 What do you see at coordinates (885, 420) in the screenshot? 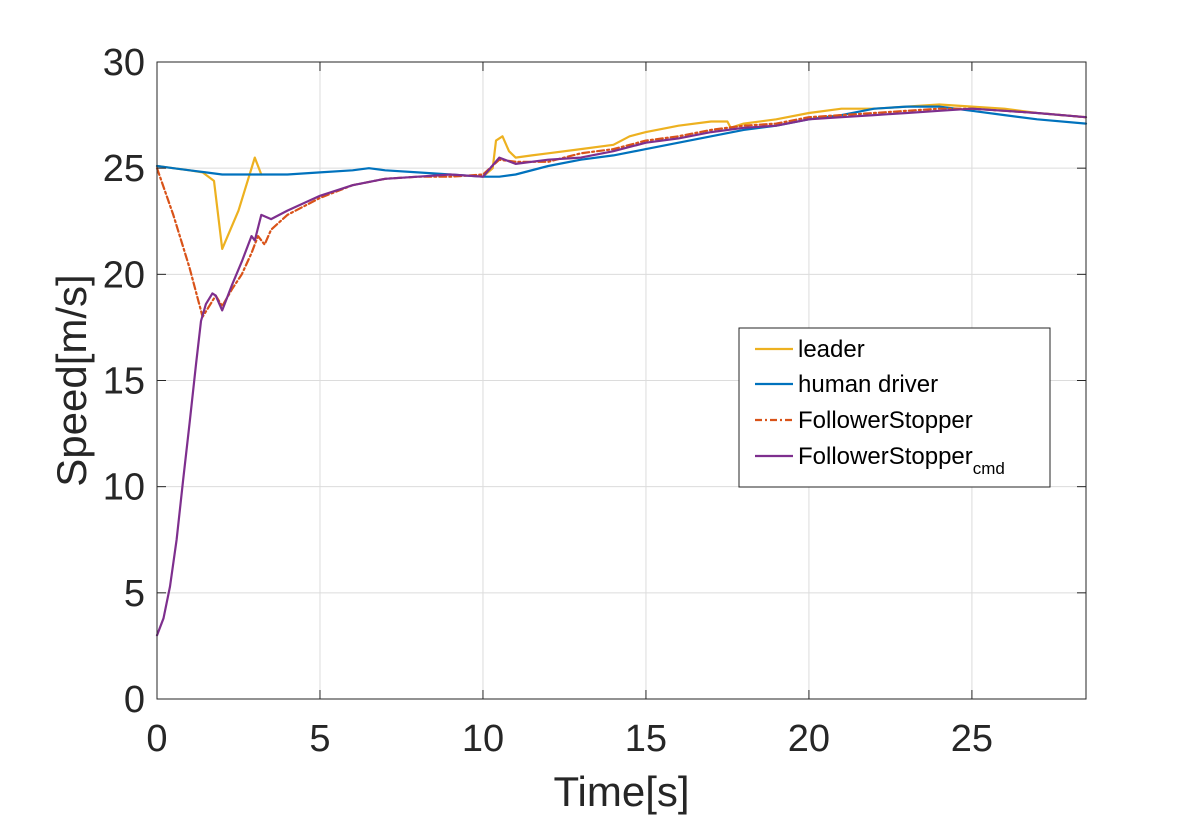
I see `legend-entry: FollowerStopper` at bounding box center [885, 420].